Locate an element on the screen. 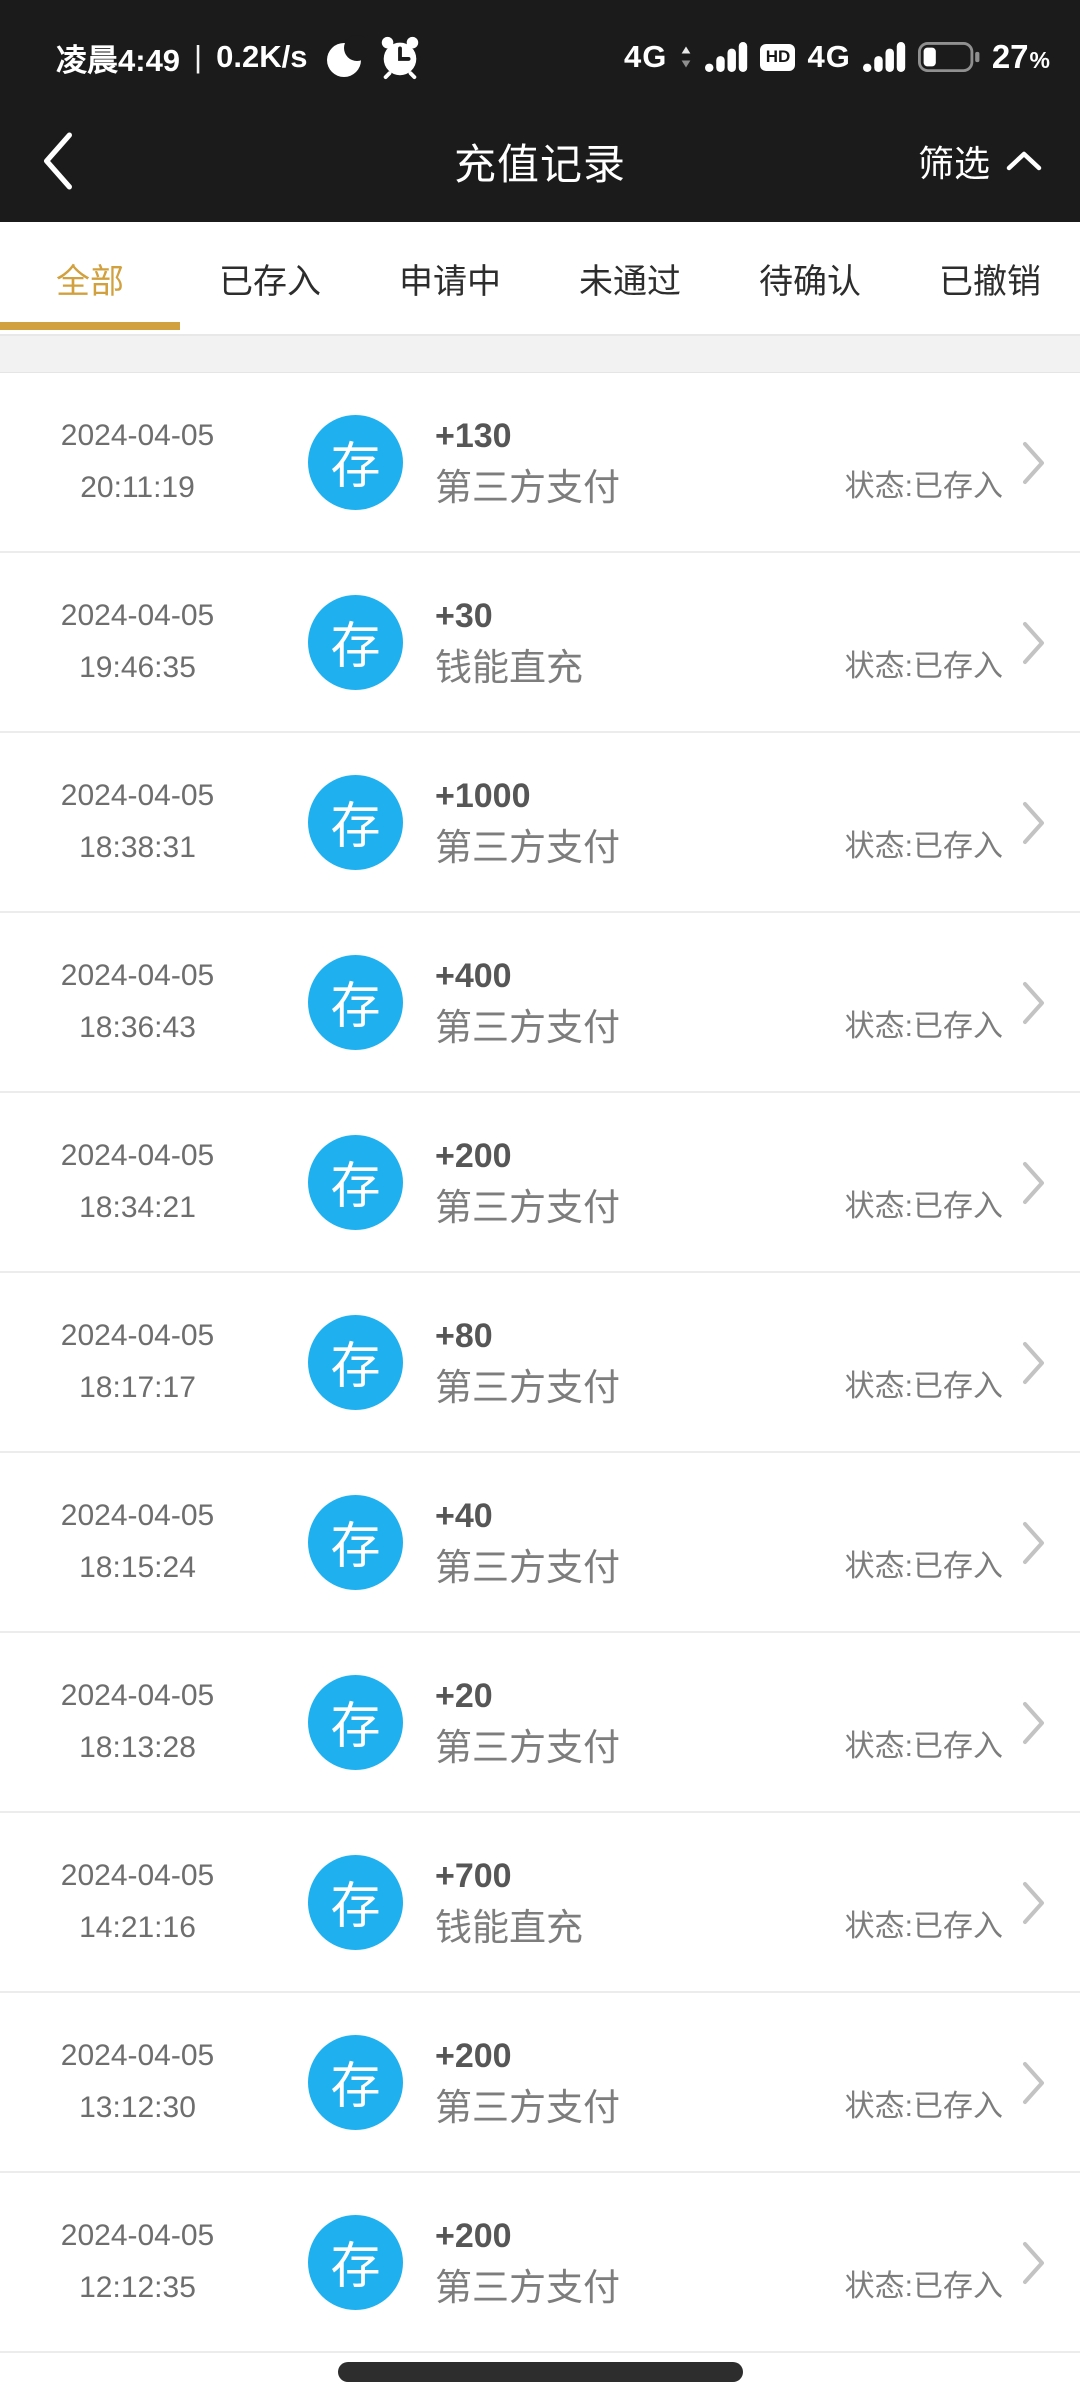 The width and height of the screenshot is (1080, 2400). home-indicator is located at coordinates (540, 2372).